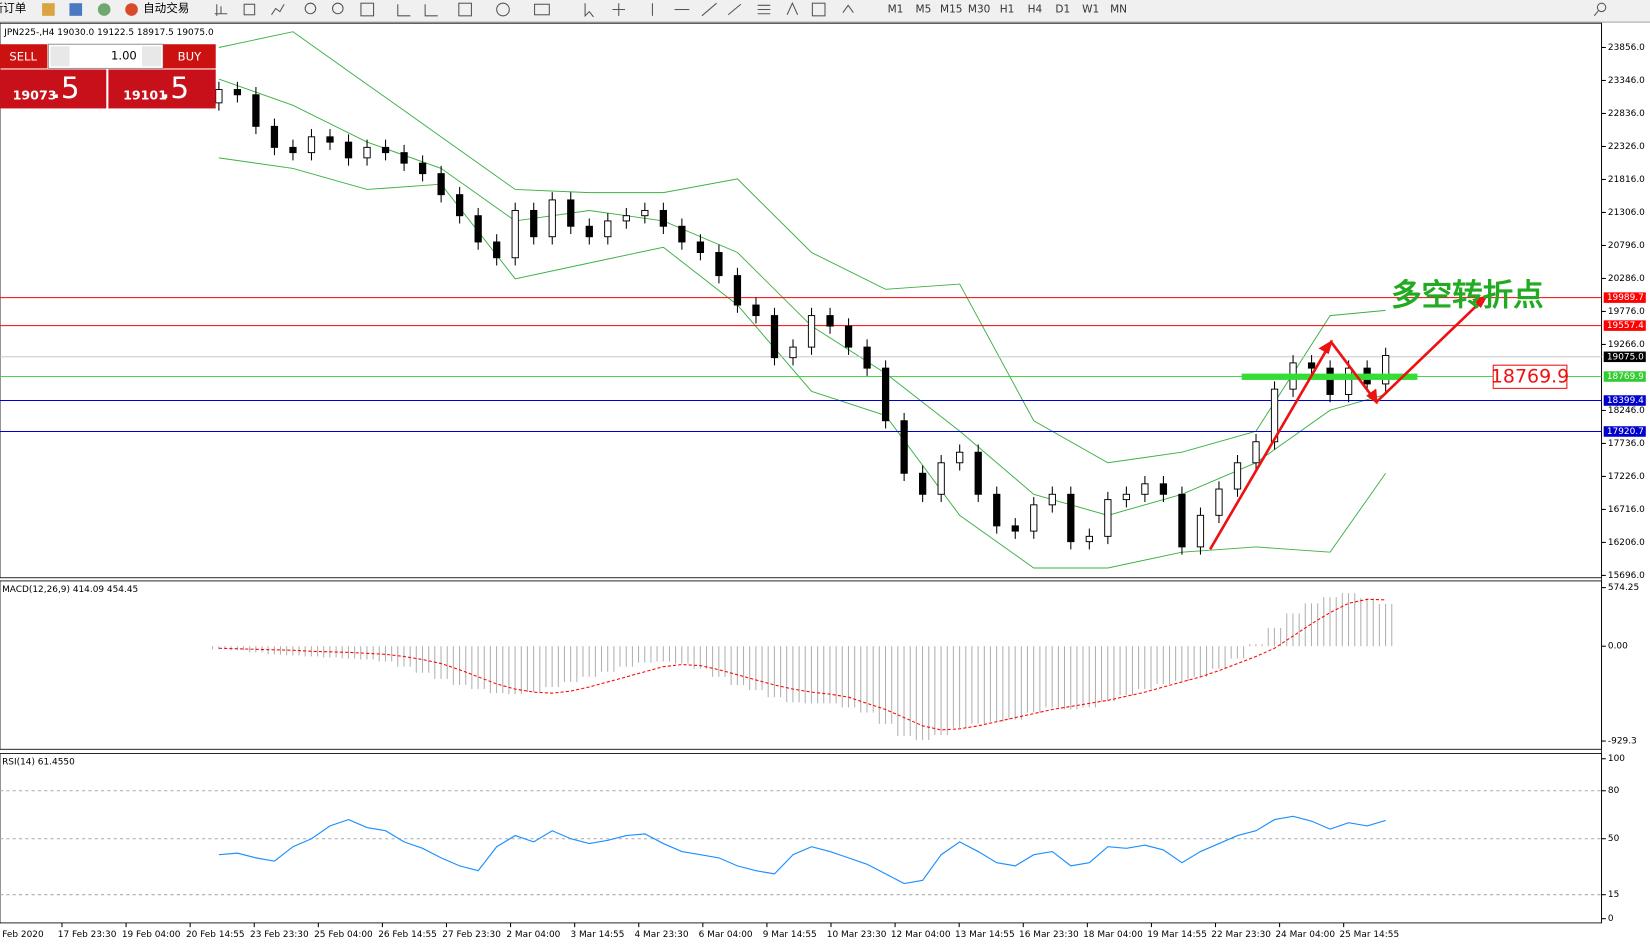  What do you see at coordinates (1626, 279) in the screenshot?
I see `y-tick-label: 20286.0` at bounding box center [1626, 279].